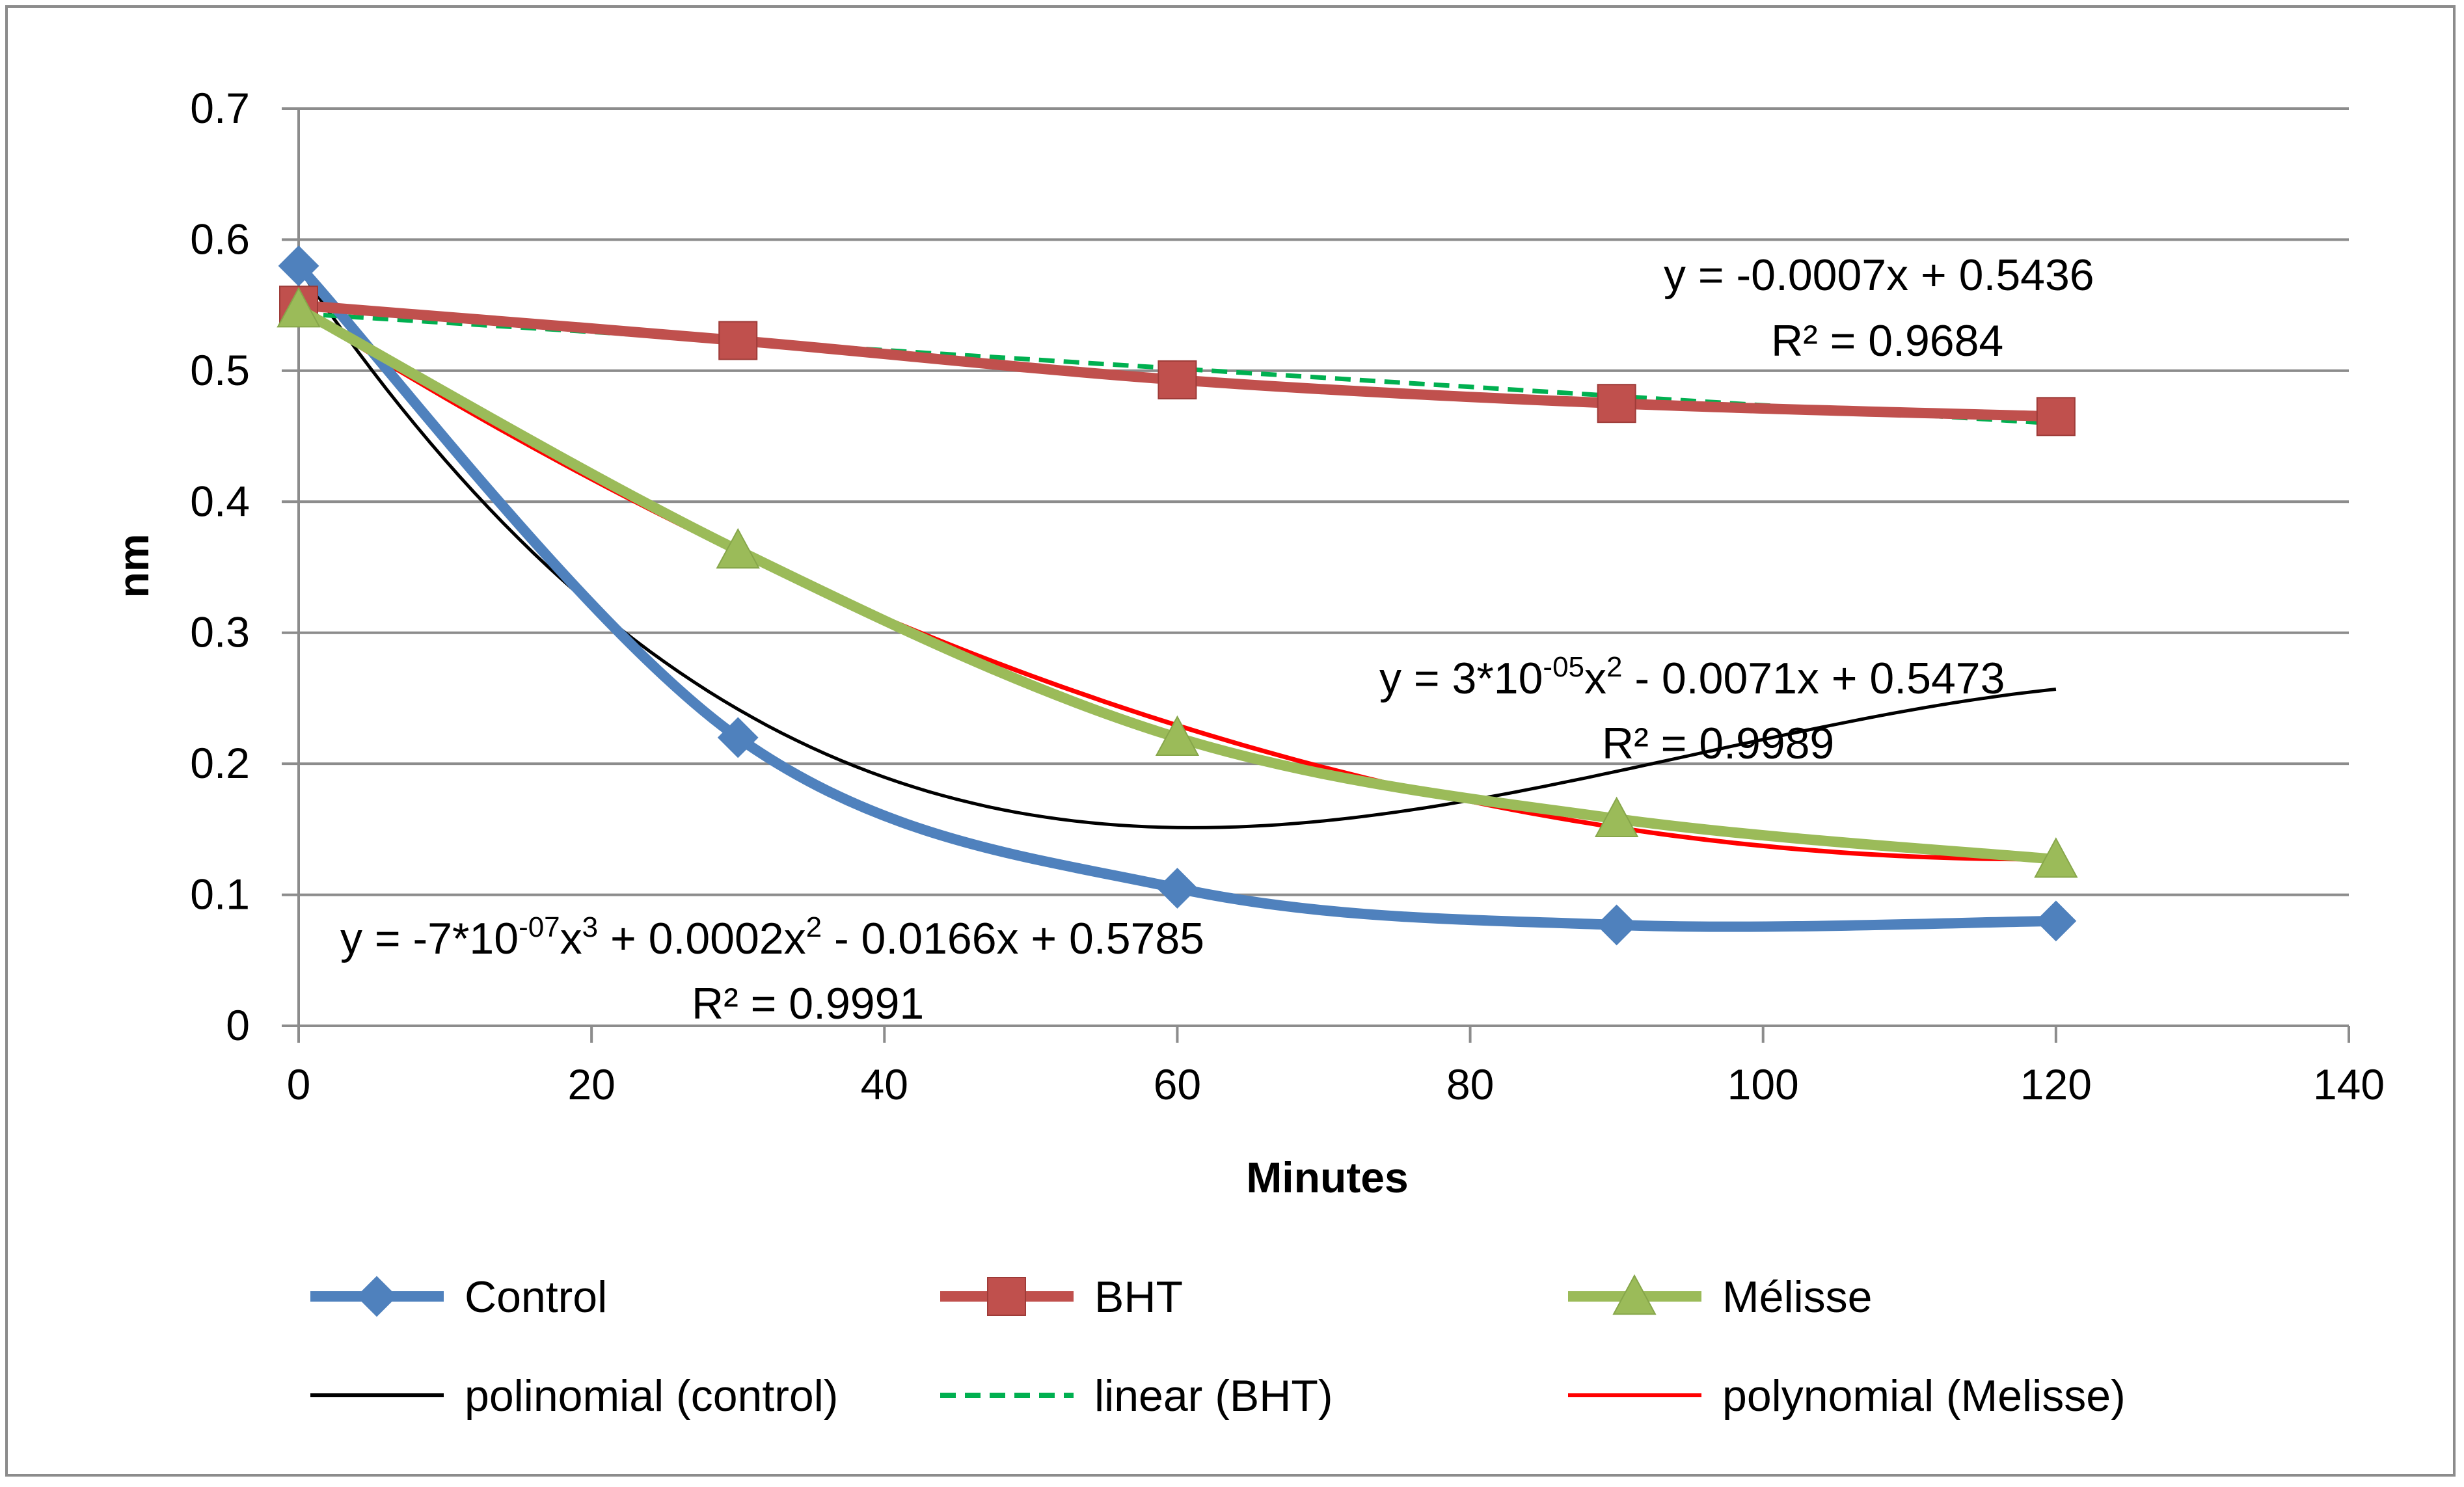 The image size is (2464, 1487). What do you see at coordinates (814, 927) in the screenshot?
I see `control-eq-exp: 2` at bounding box center [814, 927].